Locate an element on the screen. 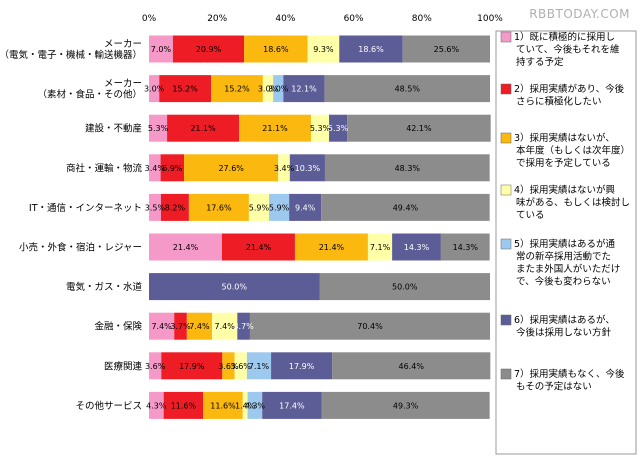 The height and width of the screenshot is (463, 640). data-label: 7.1% is located at coordinates (380, 247).